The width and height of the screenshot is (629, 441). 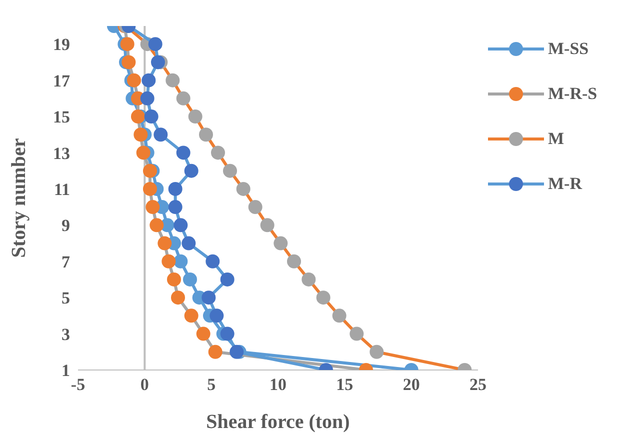 I want to click on legend-label: M-R, so click(x=565, y=184).